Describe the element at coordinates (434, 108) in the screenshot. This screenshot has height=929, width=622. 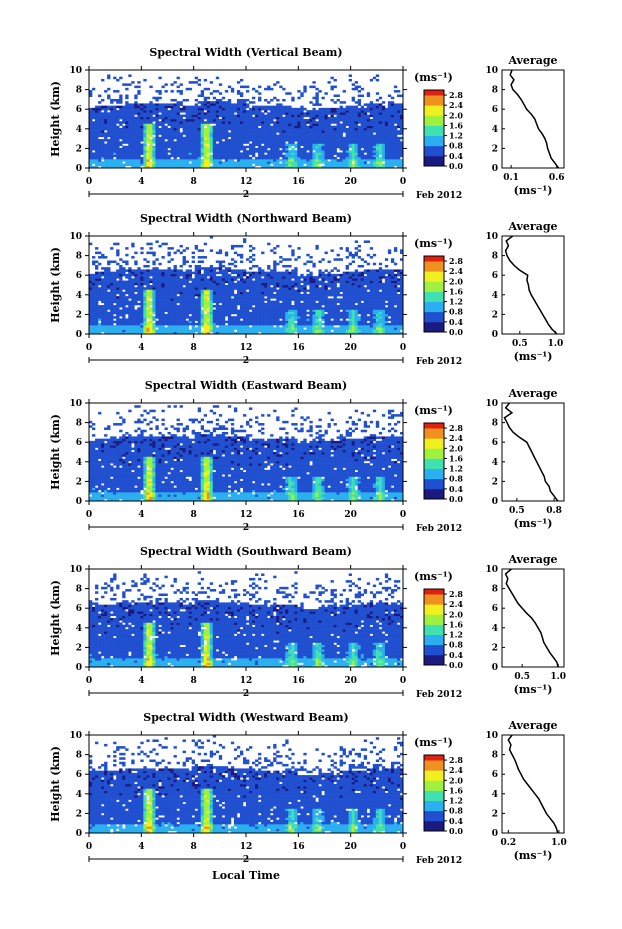
I see `colorbar-band` at that location.